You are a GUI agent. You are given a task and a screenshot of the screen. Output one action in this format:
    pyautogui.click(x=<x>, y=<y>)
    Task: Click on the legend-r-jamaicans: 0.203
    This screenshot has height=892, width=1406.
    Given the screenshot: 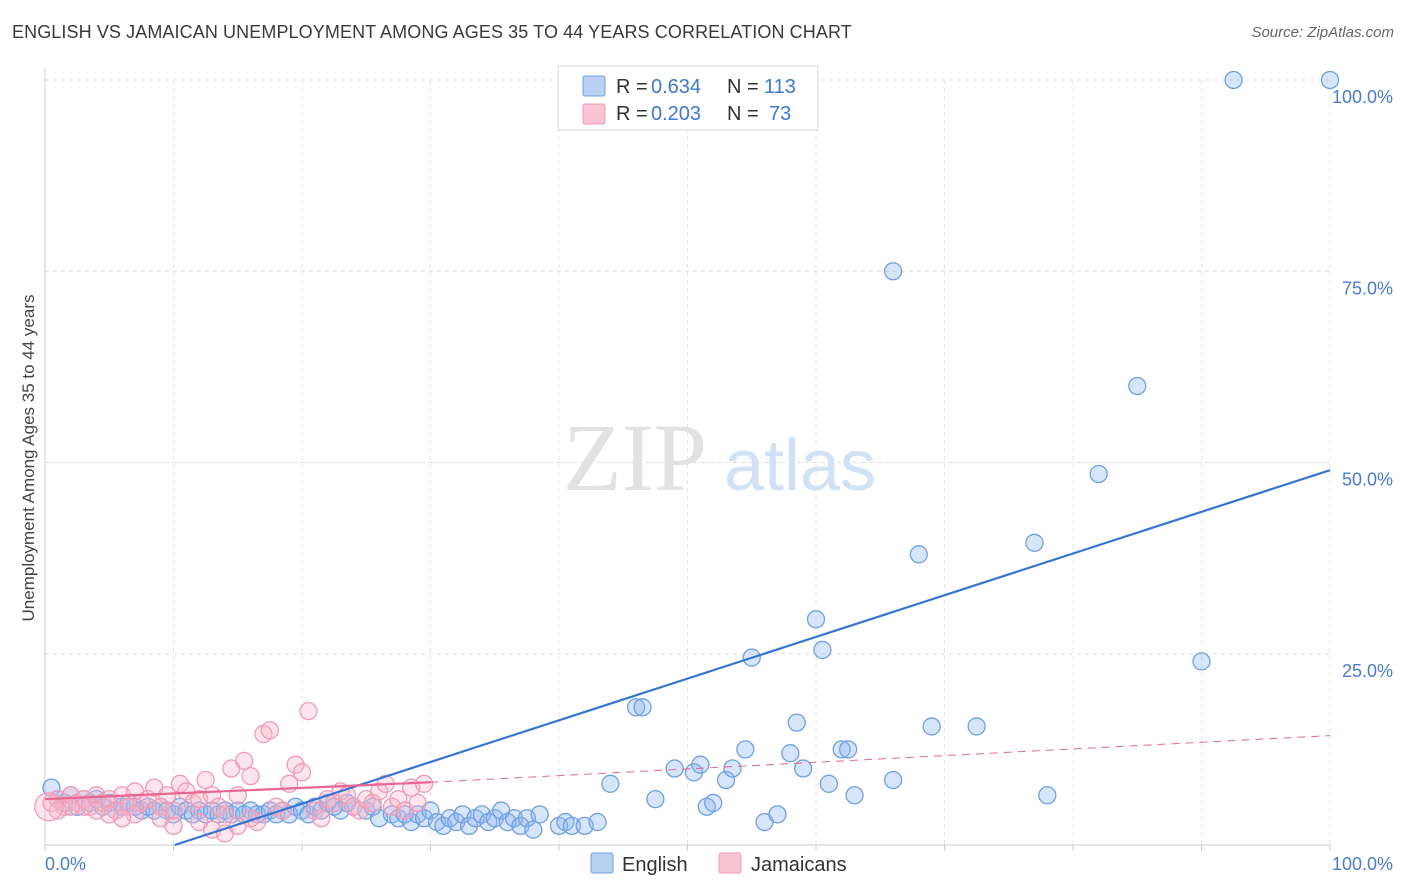 What is the action you would take?
    pyautogui.click(x=676, y=114)
    